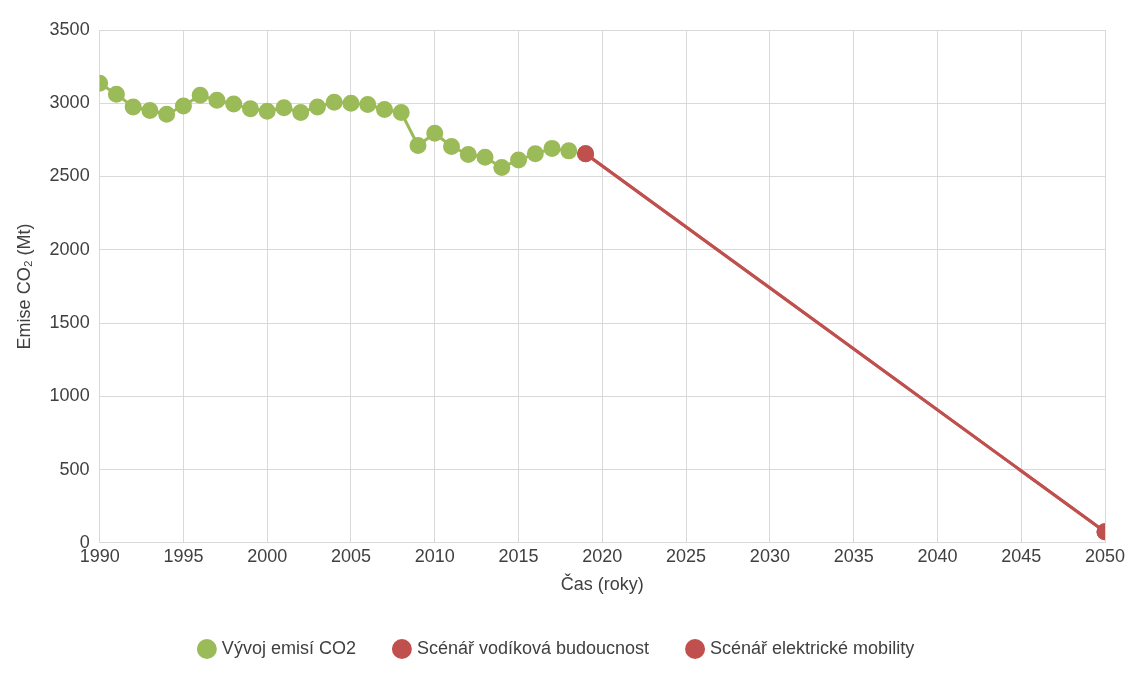 This screenshot has width=1145, height=678. What do you see at coordinates (518, 555) in the screenshot?
I see `x-tick-label: 2015` at bounding box center [518, 555].